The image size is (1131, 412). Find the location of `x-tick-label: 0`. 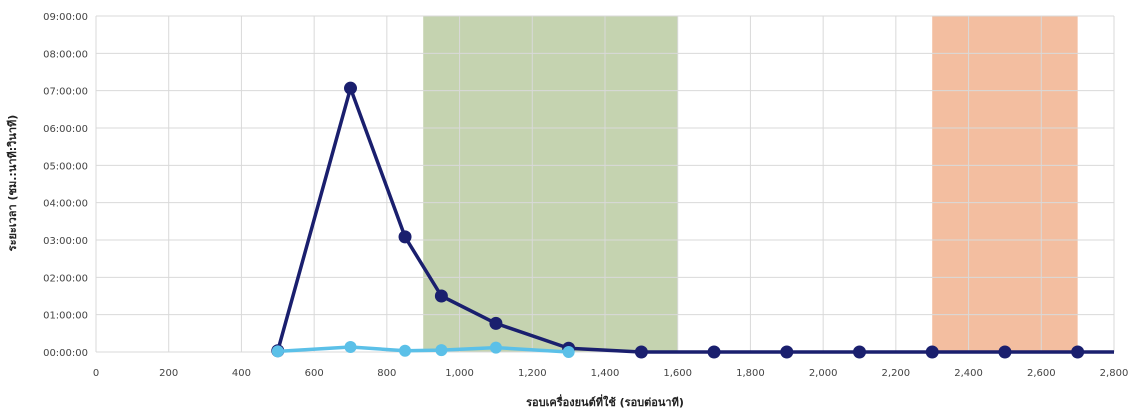

x-tick-label: 0 is located at coordinates (96, 373).